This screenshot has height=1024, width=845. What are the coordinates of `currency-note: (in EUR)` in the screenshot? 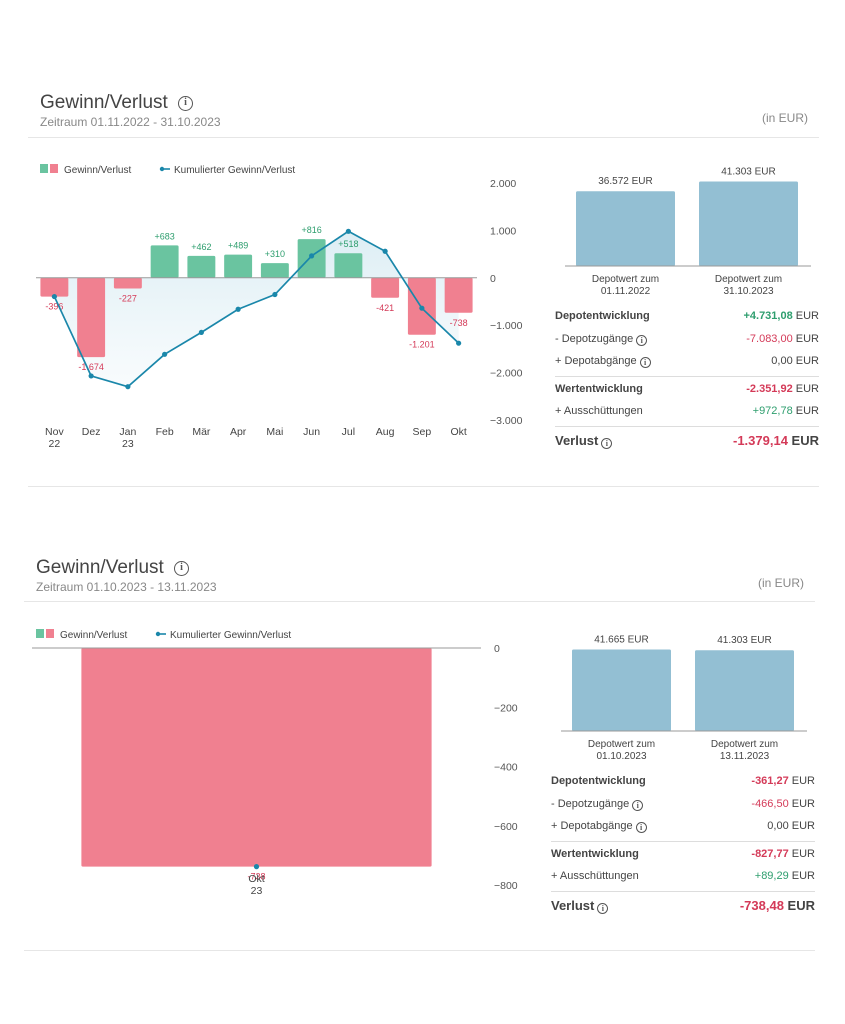 It's located at (781, 583).